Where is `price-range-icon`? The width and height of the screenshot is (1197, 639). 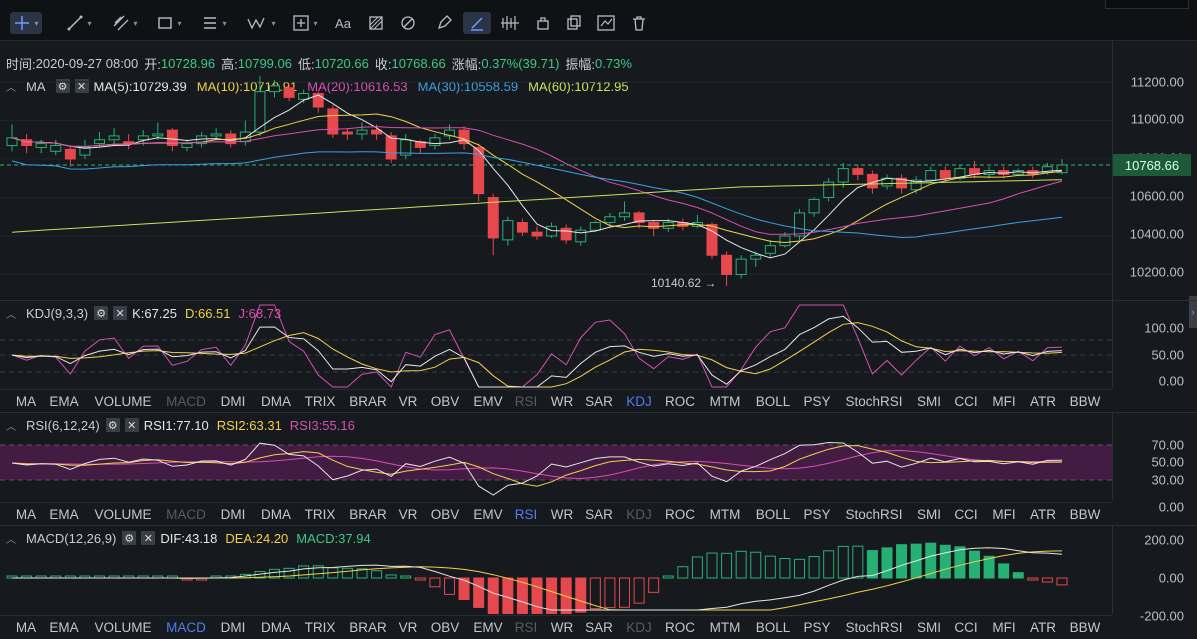
price-range-icon is located at coordinates (477, 23).